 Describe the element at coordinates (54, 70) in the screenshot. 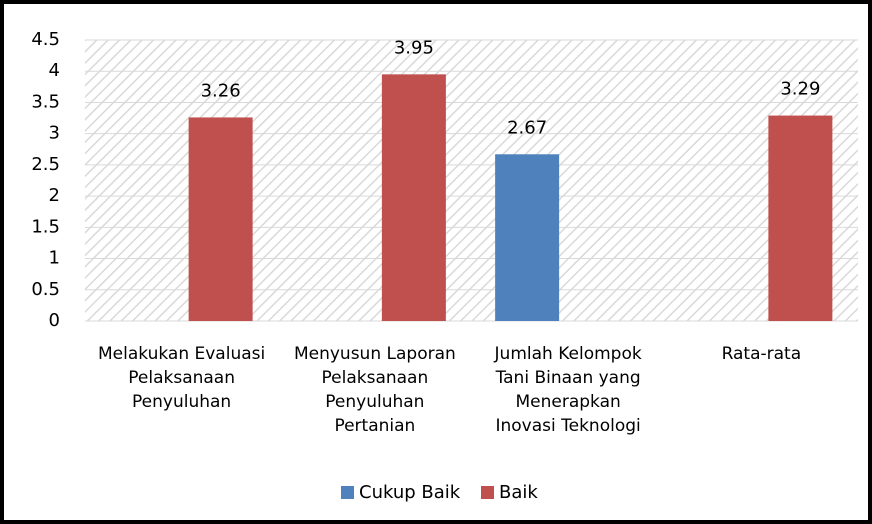

I see `y-tick-label: 4` at that location.